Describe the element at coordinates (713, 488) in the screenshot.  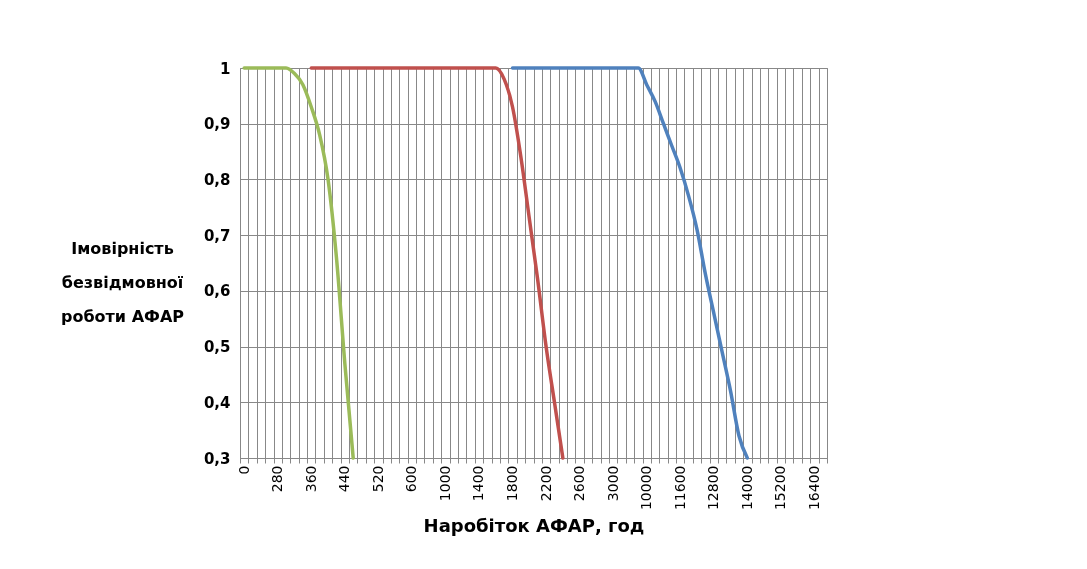
I see `x-tick-label: 12800` at that location.